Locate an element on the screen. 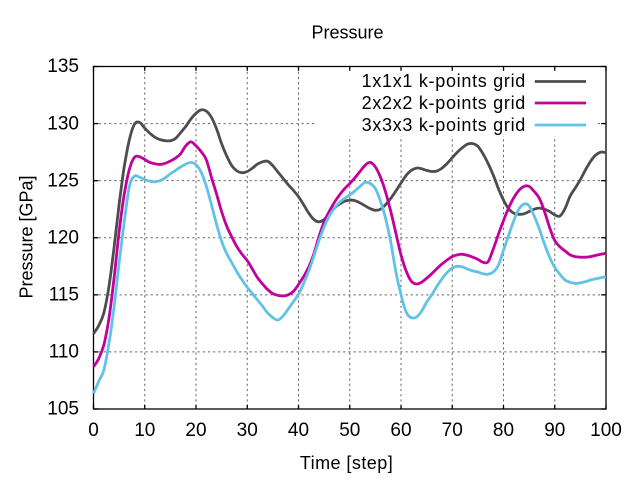 This screenshot has width=640, height=485. svg-text: 70 is located at coordinates (452, 430).